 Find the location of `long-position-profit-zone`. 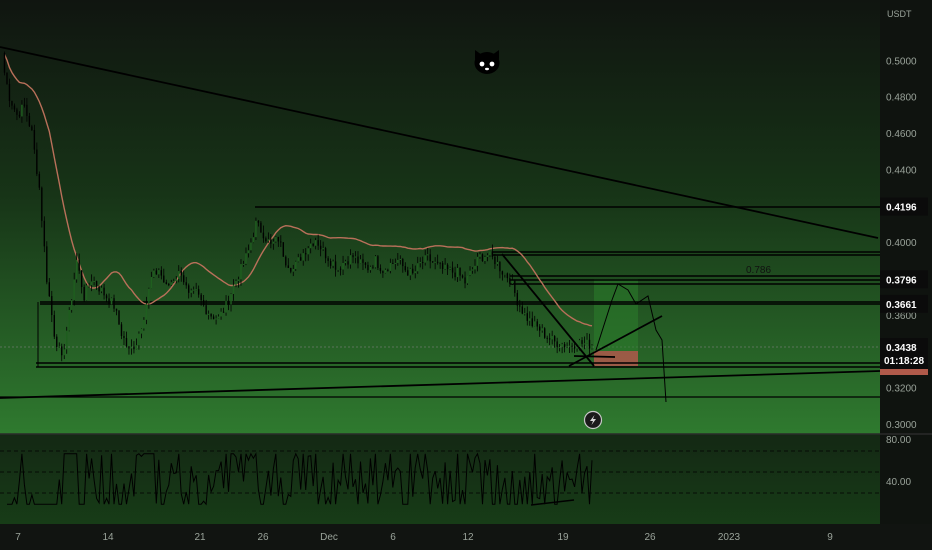

long-position-profit-zone is located at coordinates (616, 315).